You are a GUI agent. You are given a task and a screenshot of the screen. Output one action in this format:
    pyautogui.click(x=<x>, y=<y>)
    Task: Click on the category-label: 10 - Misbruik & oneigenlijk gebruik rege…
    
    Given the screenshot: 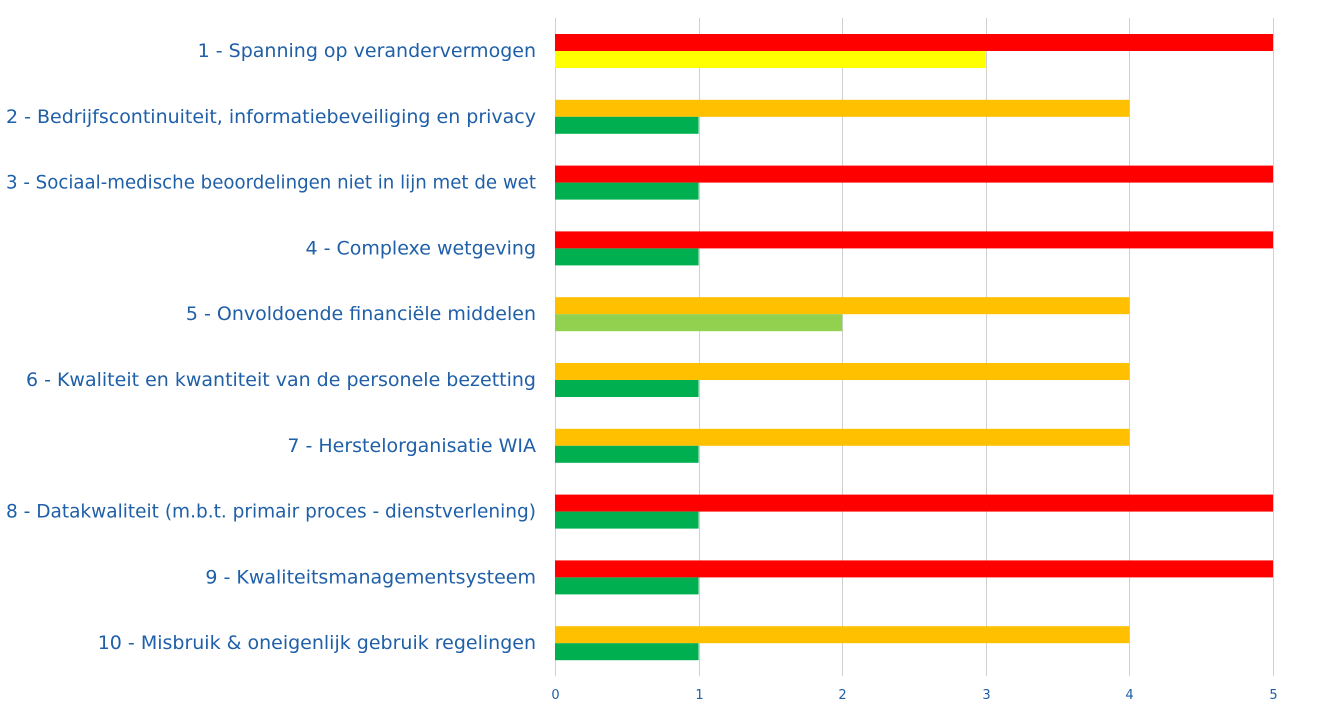 What is the action you would take?
    pyautogui.click(x=317, y=643)
    